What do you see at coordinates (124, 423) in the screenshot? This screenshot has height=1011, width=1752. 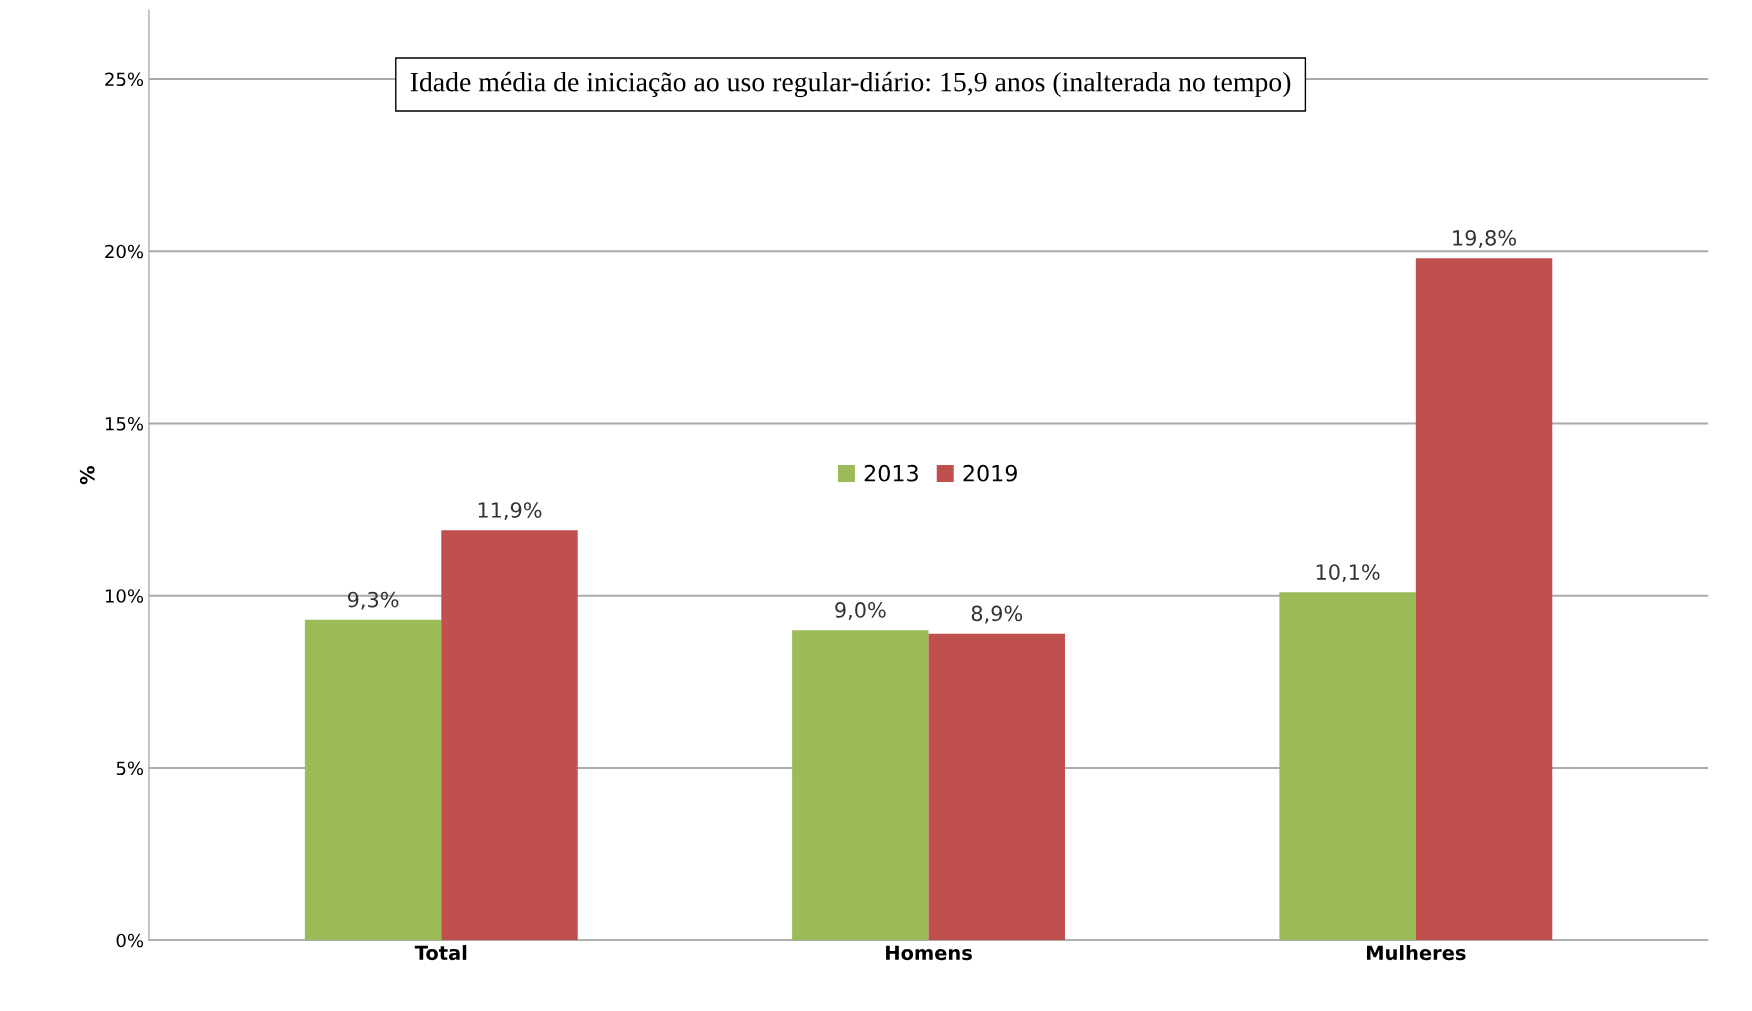 I see `y-tick-label: 15%` at bounding box center [124, 423].